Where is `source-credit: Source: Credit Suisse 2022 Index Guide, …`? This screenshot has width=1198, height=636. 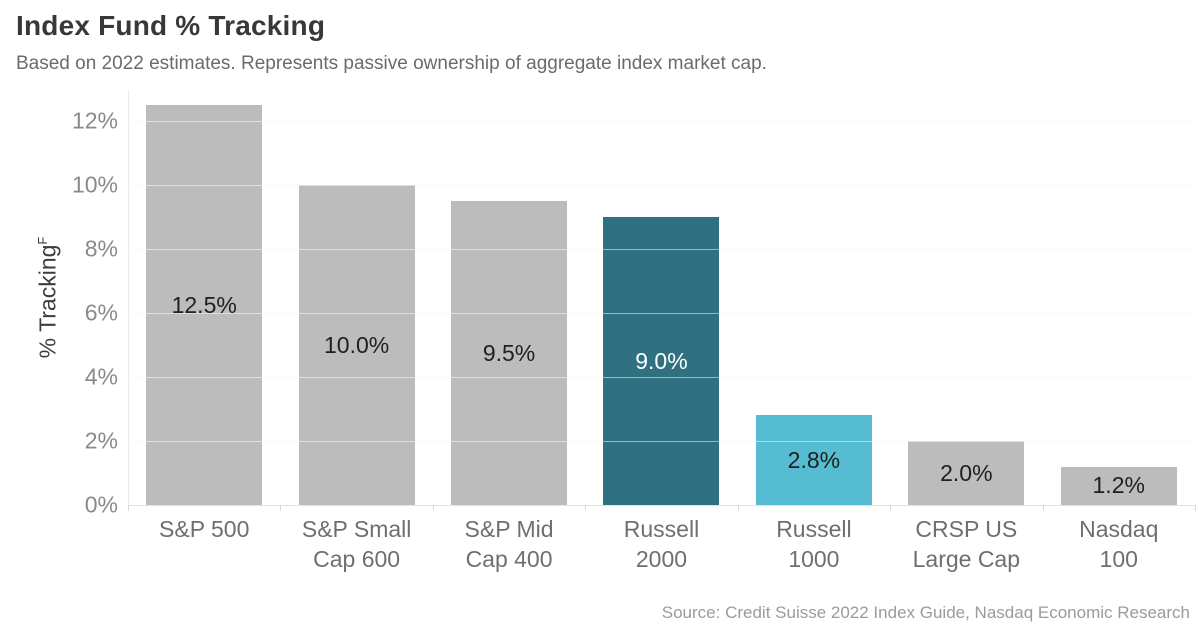
source-credit: Source: Credit Suisse 2022 Index Guide, … is located at coordinates (925, 612).